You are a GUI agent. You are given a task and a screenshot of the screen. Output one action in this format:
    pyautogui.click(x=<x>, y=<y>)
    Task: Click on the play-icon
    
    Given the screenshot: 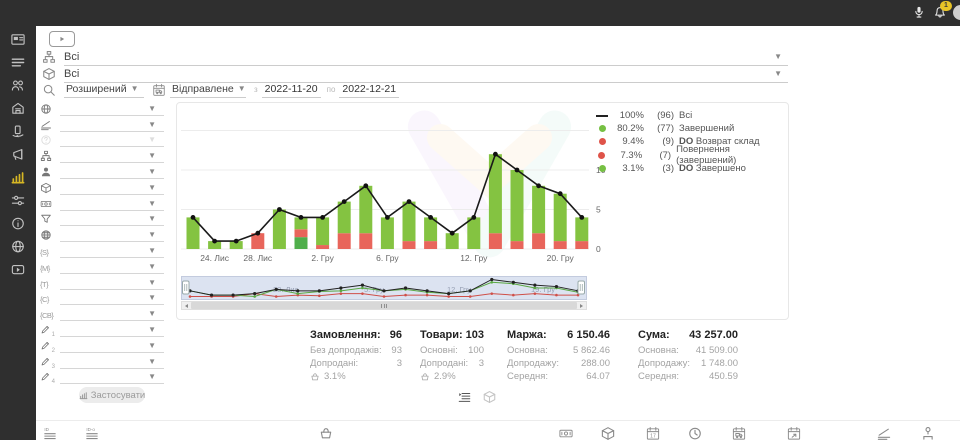 What is the action you would take?
    pyautogui.click(x=62, y=39)
    